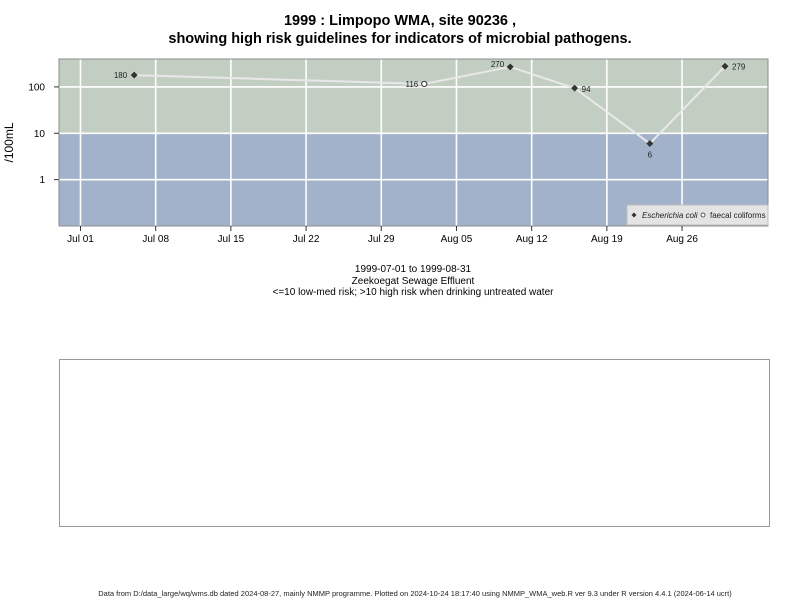 The image size is (800, 600). Describe the element at coordinates (42, 180) in the screenshot. I see `y-tick-label: 1` at that location.